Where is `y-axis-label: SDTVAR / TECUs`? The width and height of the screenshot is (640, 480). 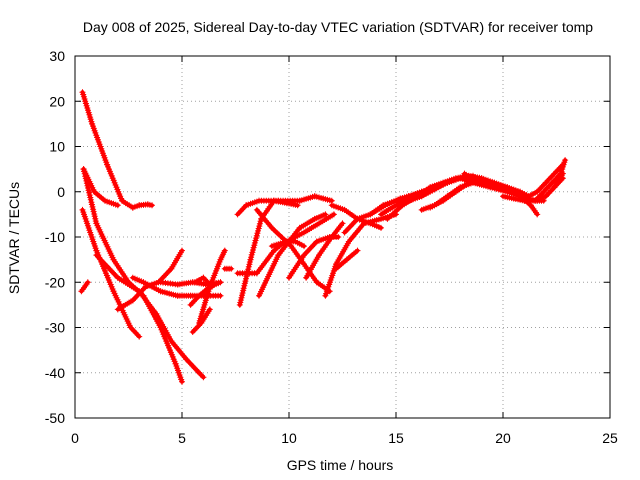
y-axis-label: SDTVAR / TECUs is located at coordinates (14, 238).